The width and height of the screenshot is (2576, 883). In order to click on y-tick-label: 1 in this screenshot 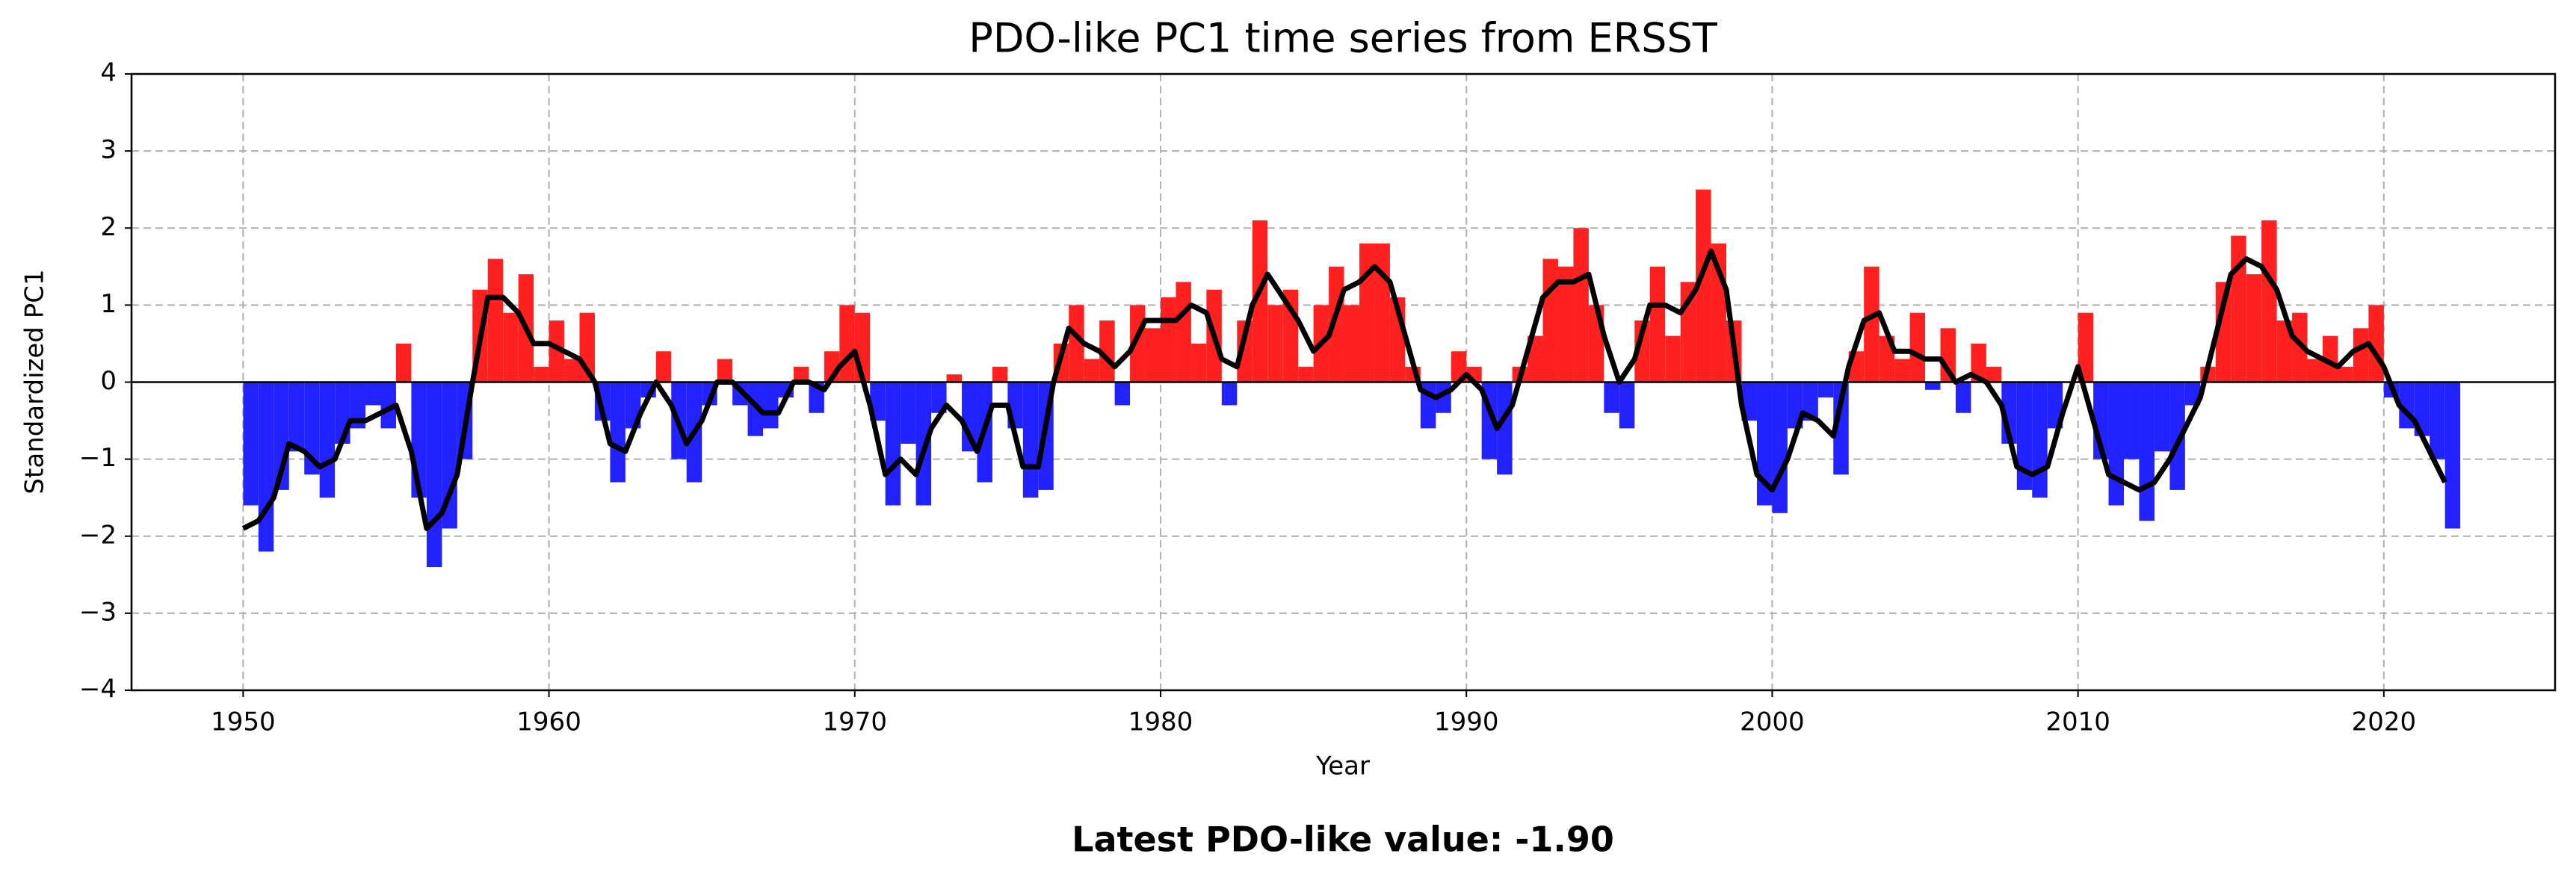, I will do `click(109, 304)`.